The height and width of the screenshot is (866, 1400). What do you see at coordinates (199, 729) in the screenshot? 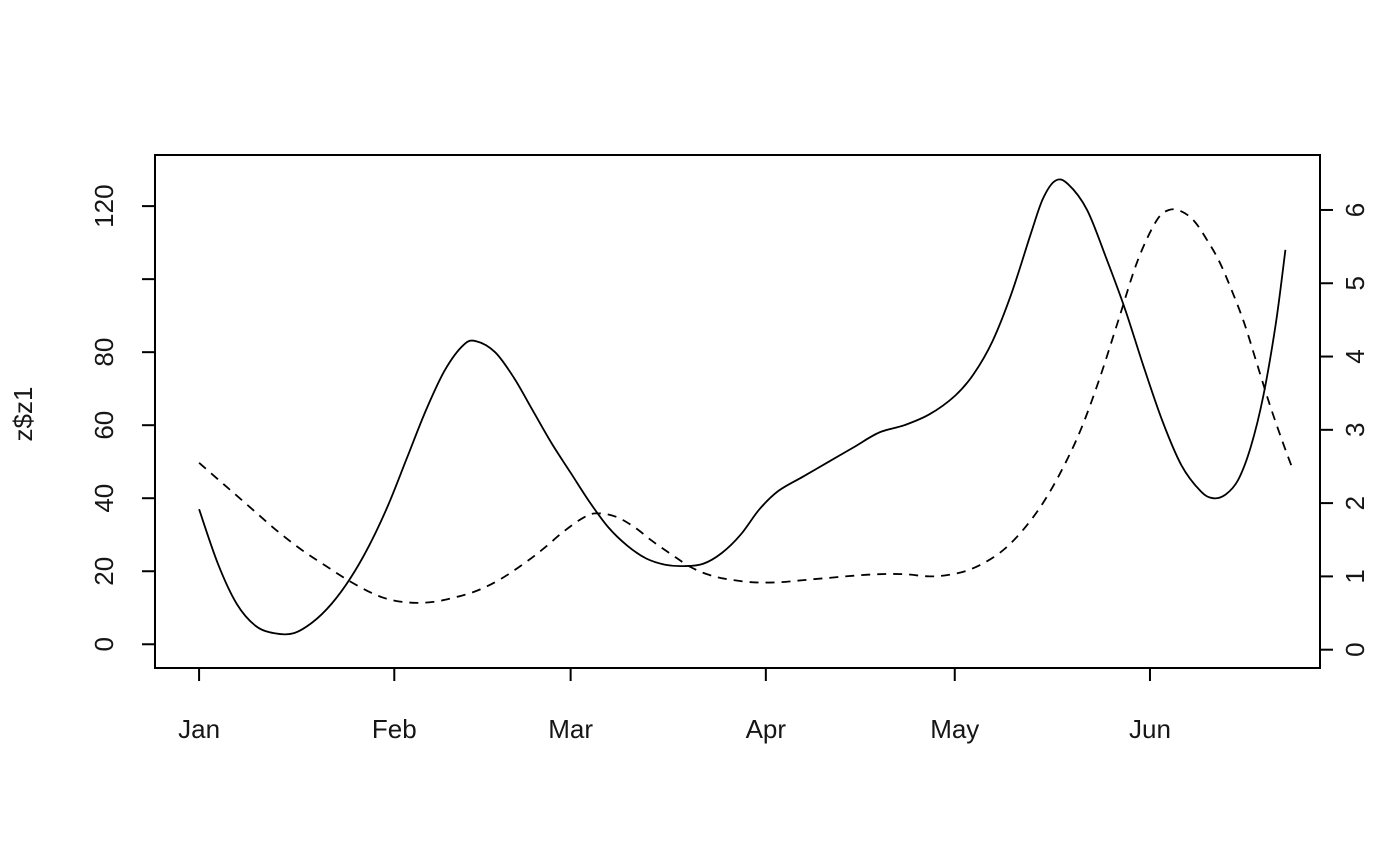
I see `x-tick-label: Jan` at bounding box center [199, 729].